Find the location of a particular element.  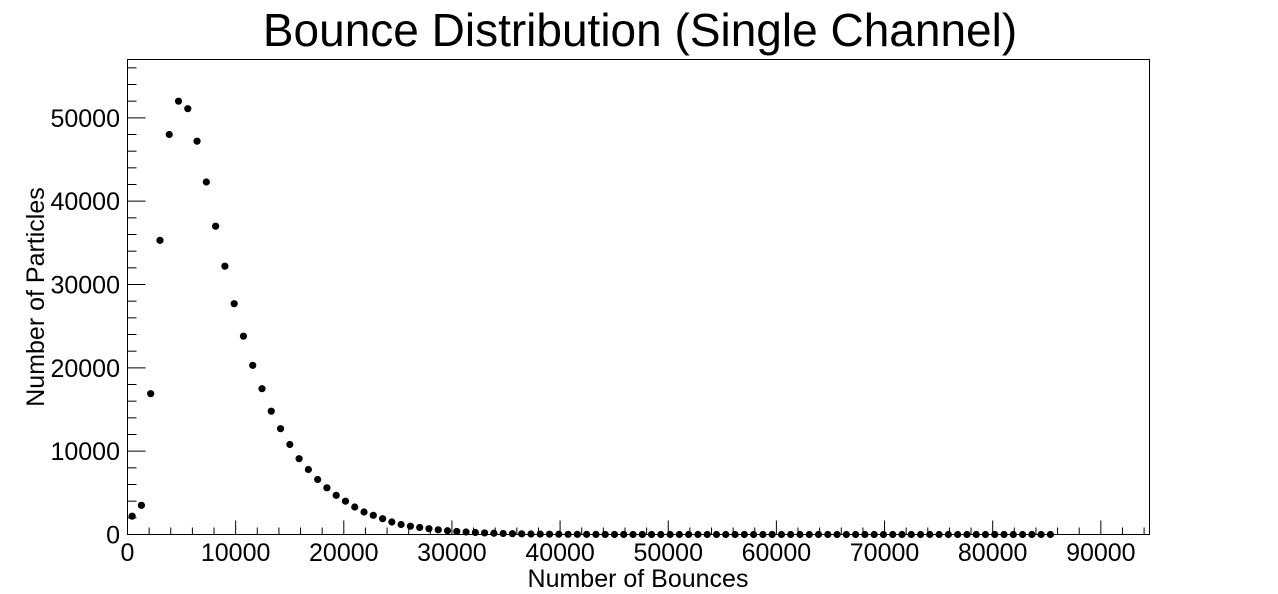

x-axis-title: Number of Bounces is located at coordinates (638, 579).